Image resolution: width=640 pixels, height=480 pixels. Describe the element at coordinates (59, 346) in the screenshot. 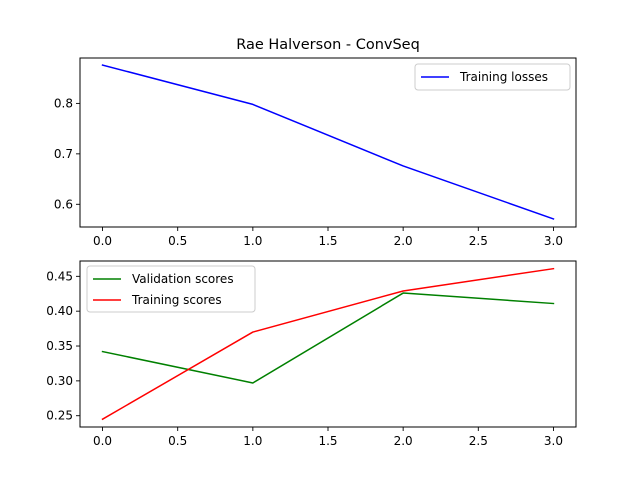

I see `bottom-y-tick-label: 0.35` at that location.